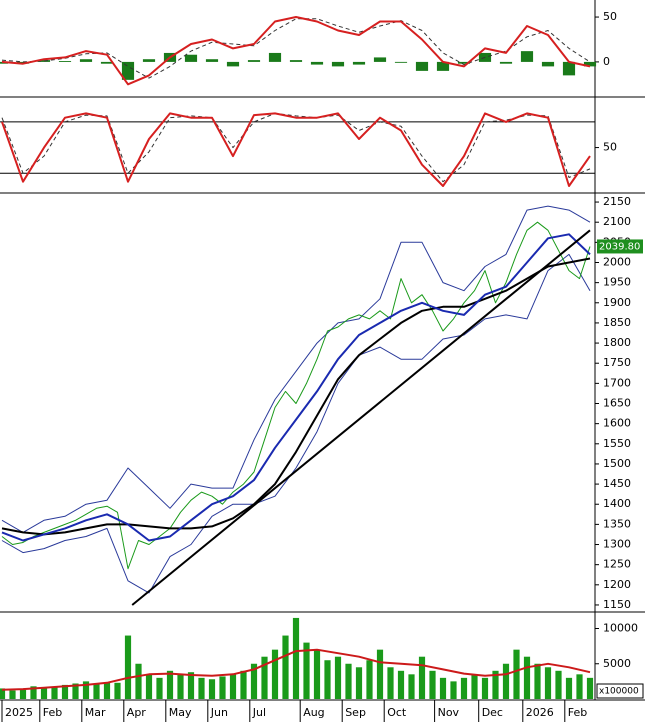 This screenshot has width=645, height=722. Describe the element at coordinates (620, 691) in the screenshot. I see `unit-box` at that location.